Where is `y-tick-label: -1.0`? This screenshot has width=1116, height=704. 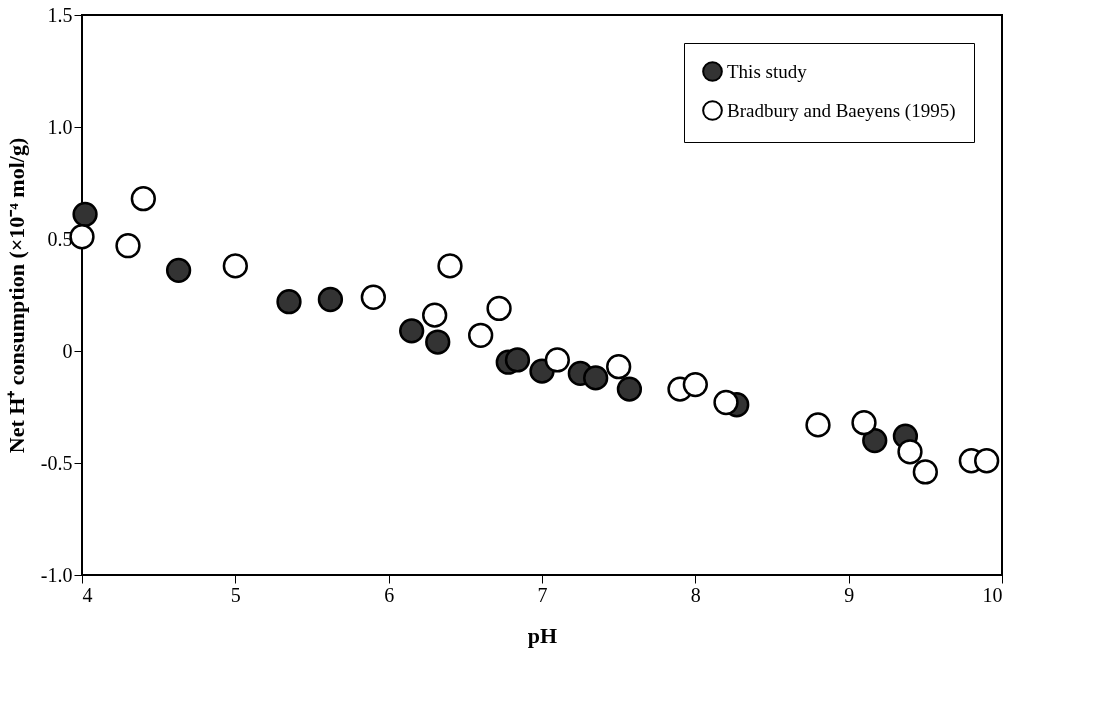 y-tick-label: -1.0 is located at coordinates (56, 574).